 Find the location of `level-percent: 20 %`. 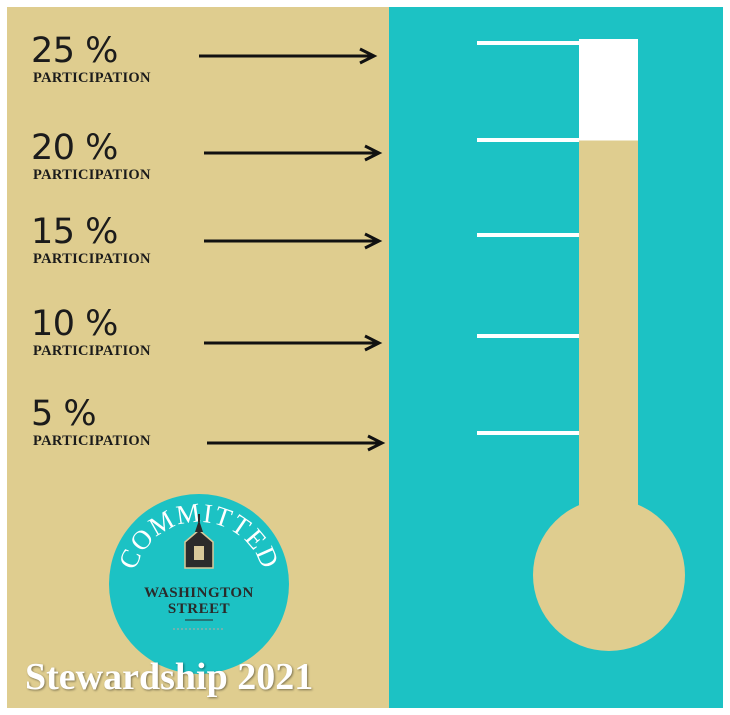

level-percent: 20 % is located at coordinates (74, 148).